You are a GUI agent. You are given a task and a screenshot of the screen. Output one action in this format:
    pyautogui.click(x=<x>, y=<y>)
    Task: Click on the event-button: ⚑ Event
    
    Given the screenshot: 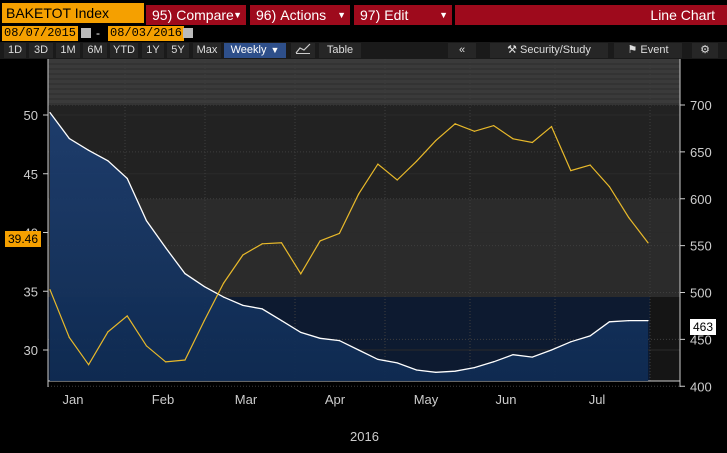 What is the action you would take?
    pyautogui.click(x=648, y=50)
    